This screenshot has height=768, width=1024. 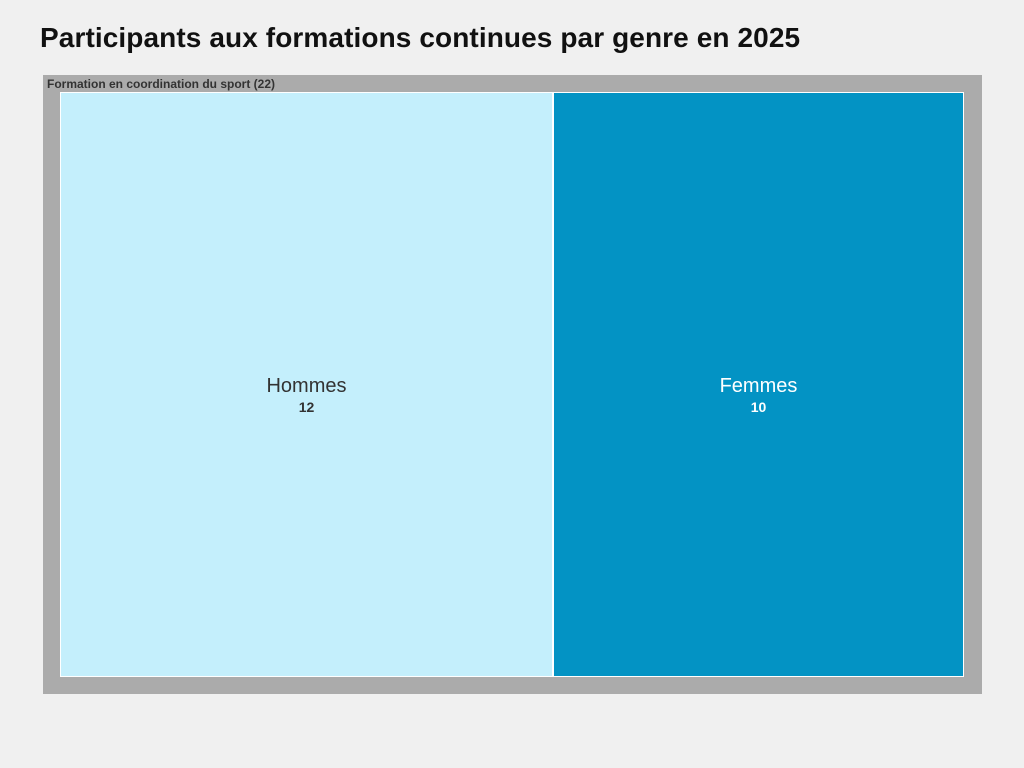 I want to click on treemap-tile-label: Hommes, so click(x=306, y=385).